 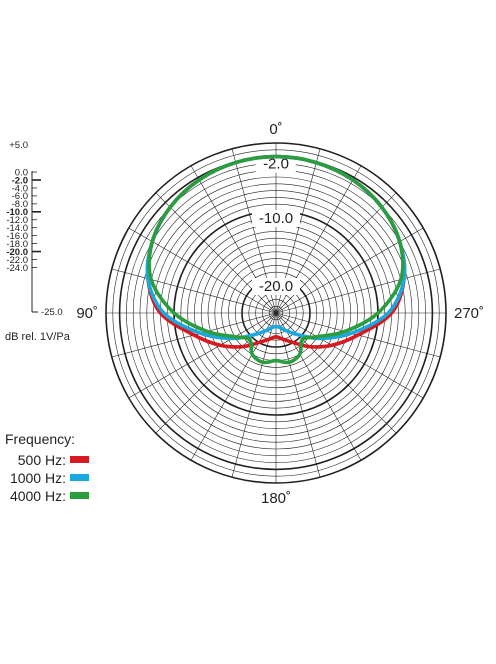 What do you see at coordinates (38, 496) in the screenshot?
I see `legend-label: 4000 Hz:` at bounding box center [38, 496].